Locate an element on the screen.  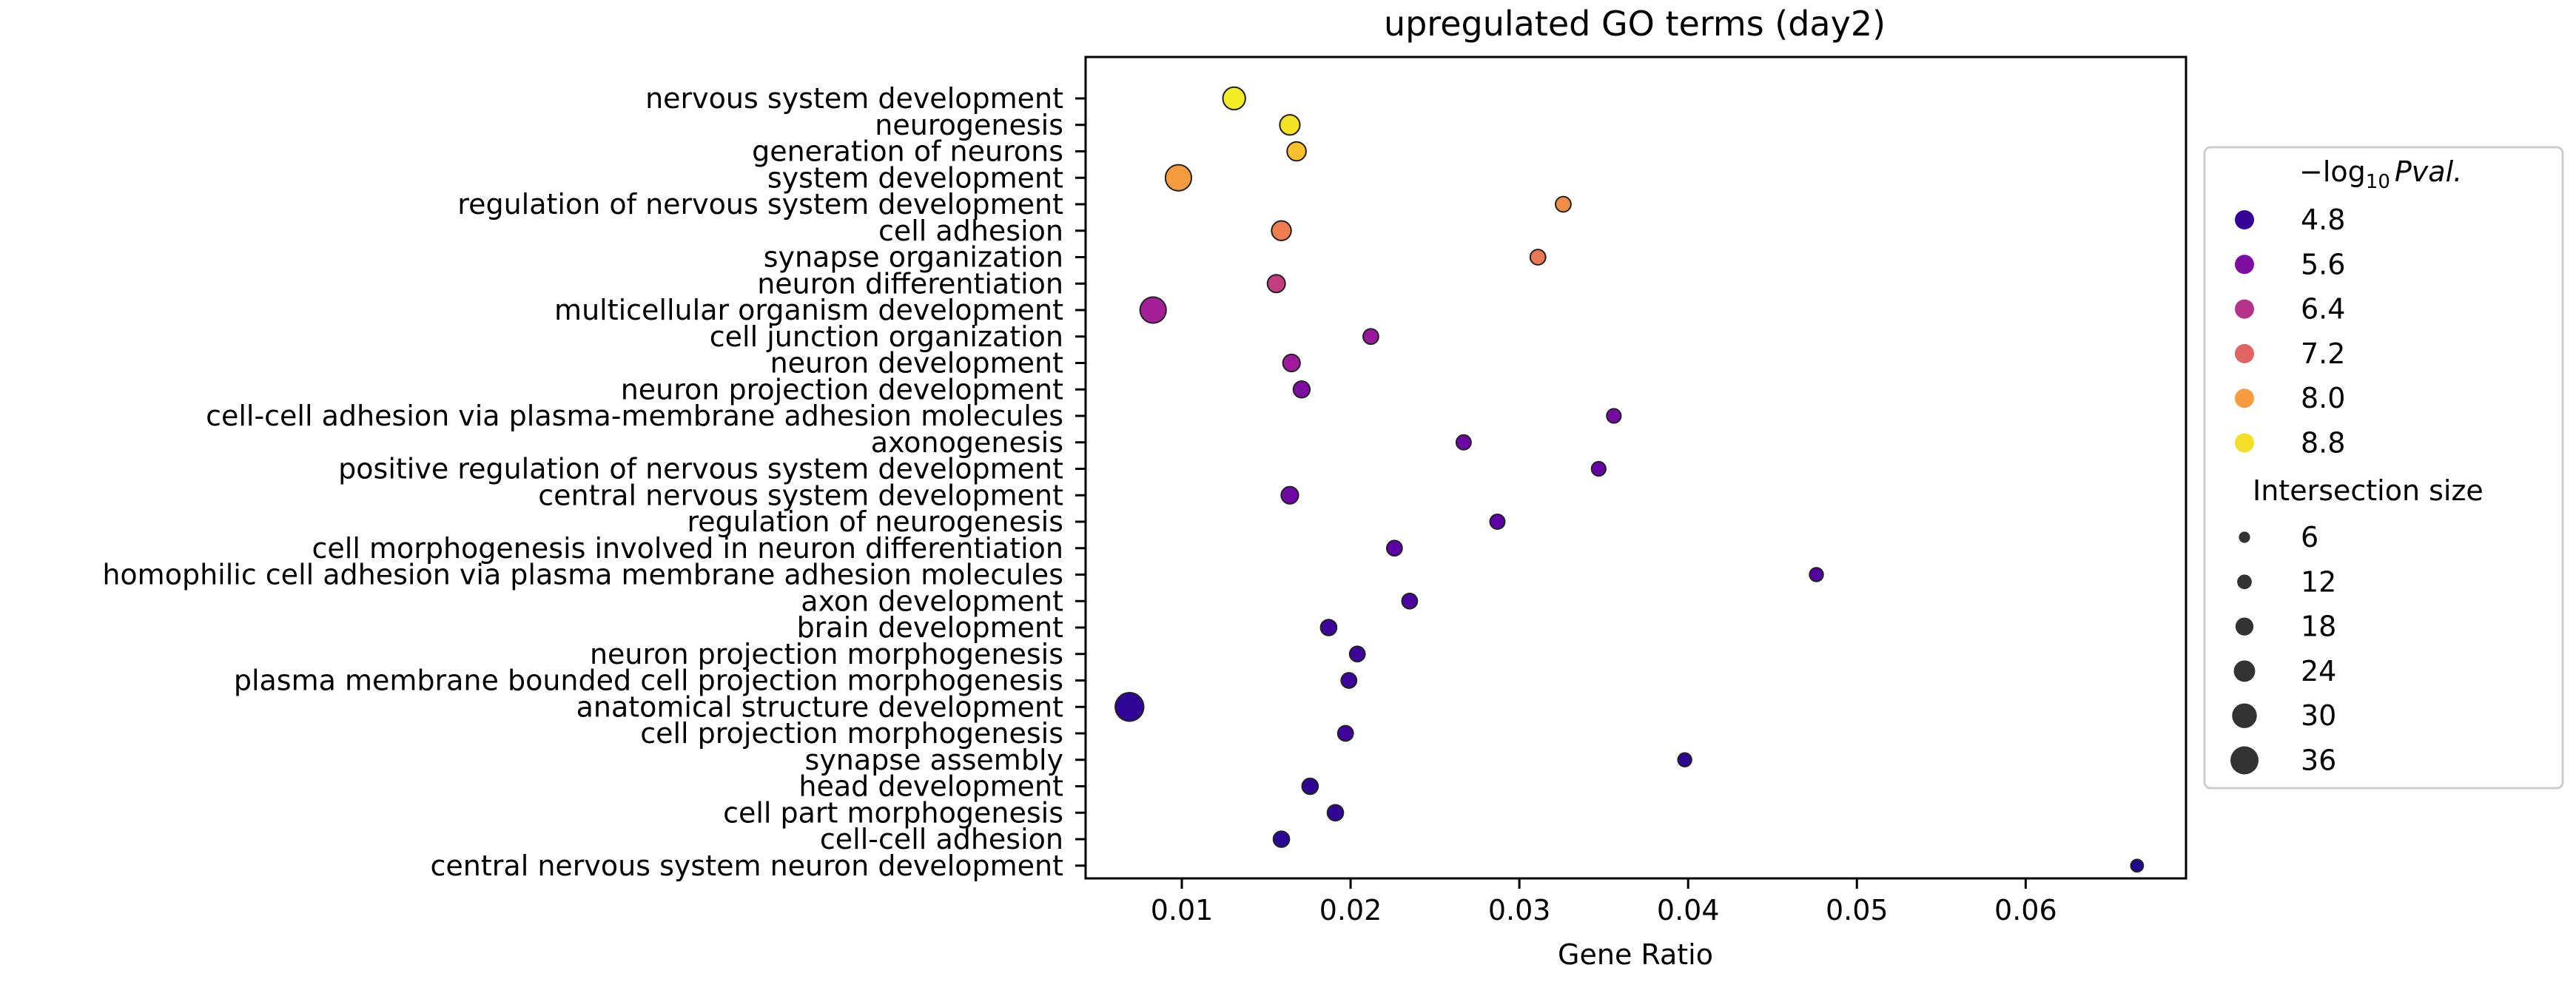
color-legend-label: 6.4 is located at coordinates (2323, 309).